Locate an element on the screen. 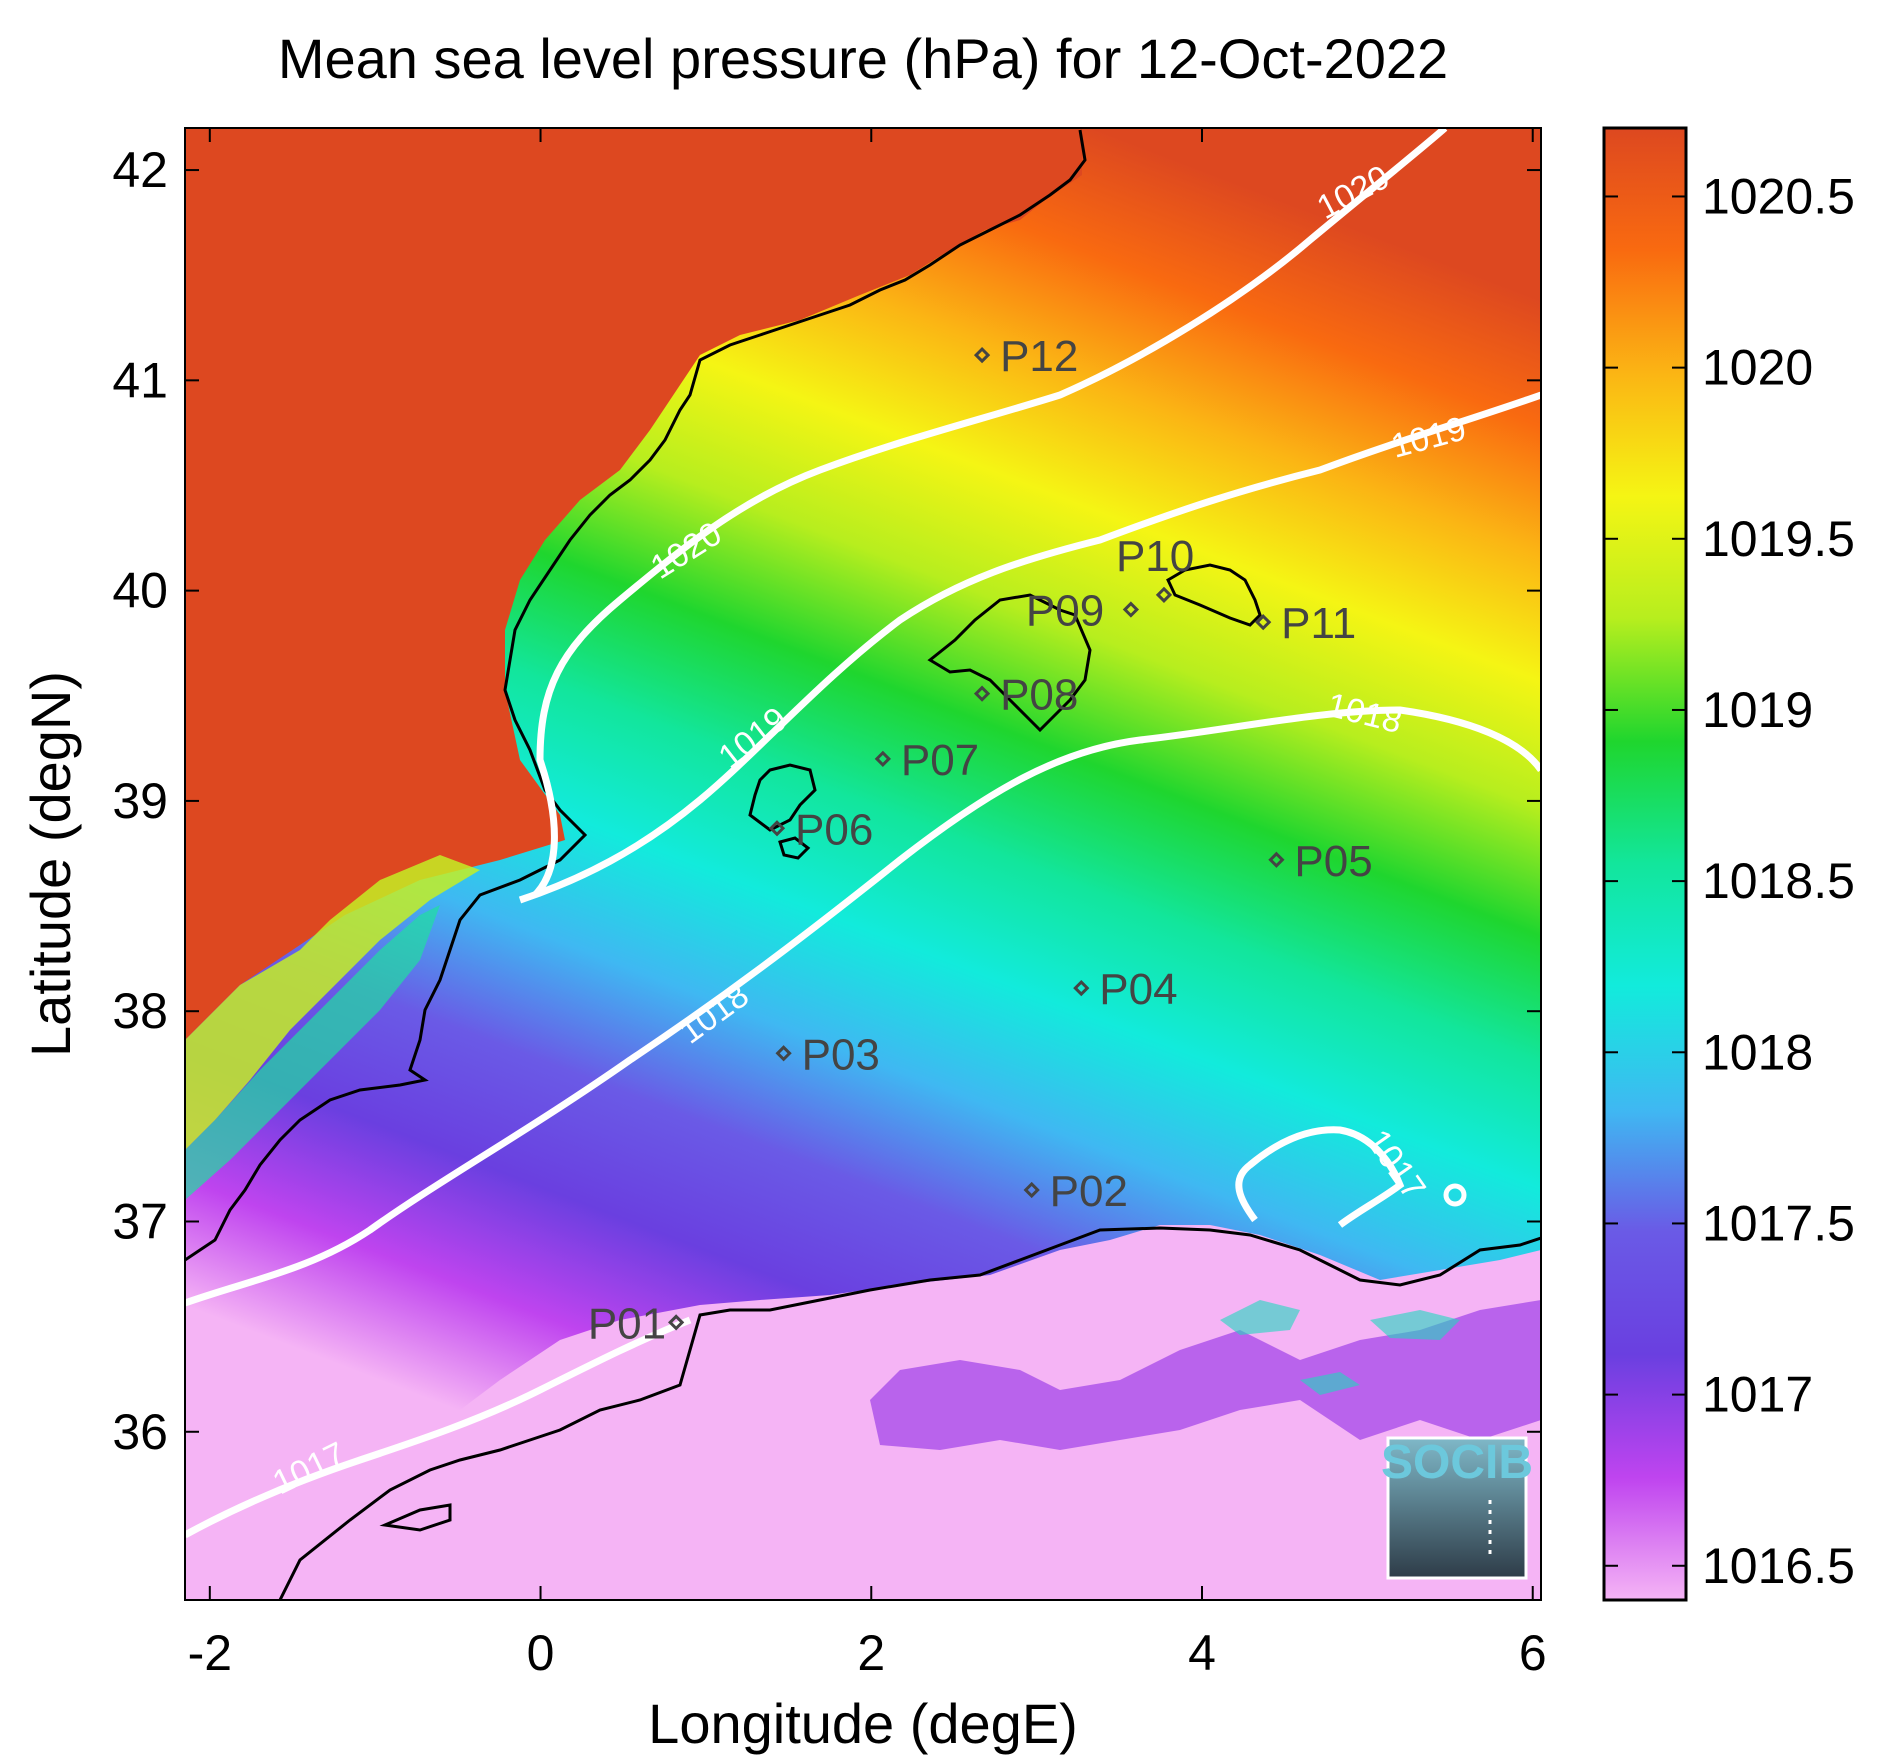 This screenshot has height=1758, width=1904. station-label: P03 is located at coordinates (841, 1054).